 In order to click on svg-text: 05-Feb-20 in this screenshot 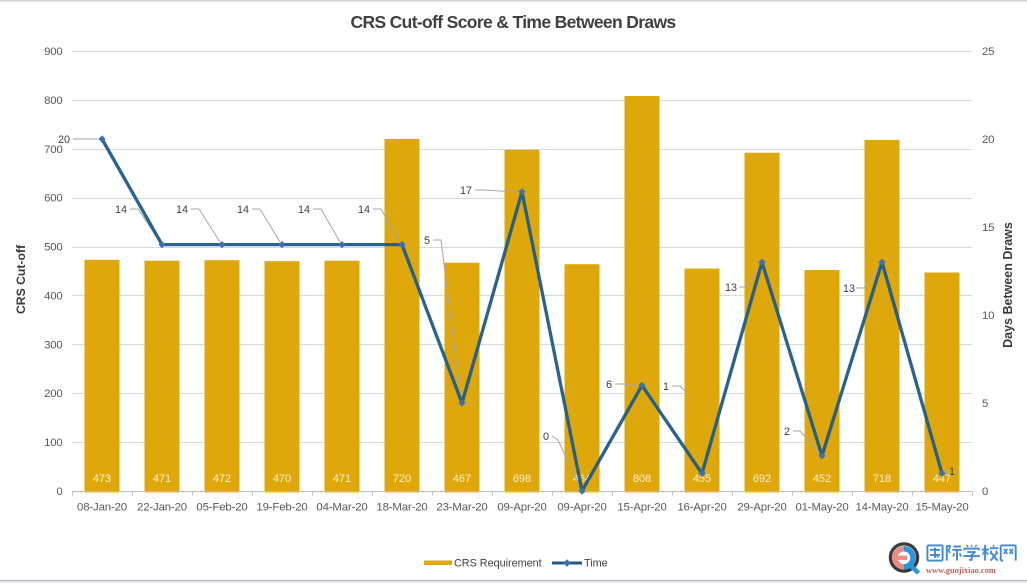, I will do `click(221, 508)`.